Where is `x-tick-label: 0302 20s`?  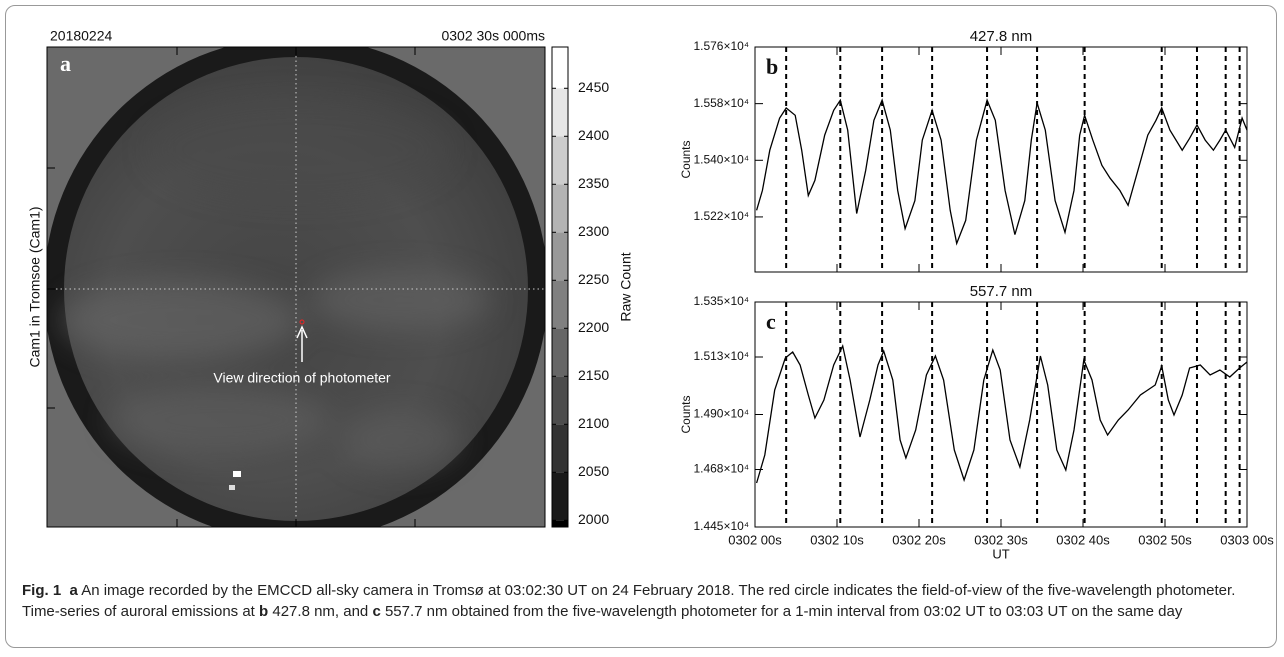 x-tick-label: 0302 20s is located at coordinates (919, 539).